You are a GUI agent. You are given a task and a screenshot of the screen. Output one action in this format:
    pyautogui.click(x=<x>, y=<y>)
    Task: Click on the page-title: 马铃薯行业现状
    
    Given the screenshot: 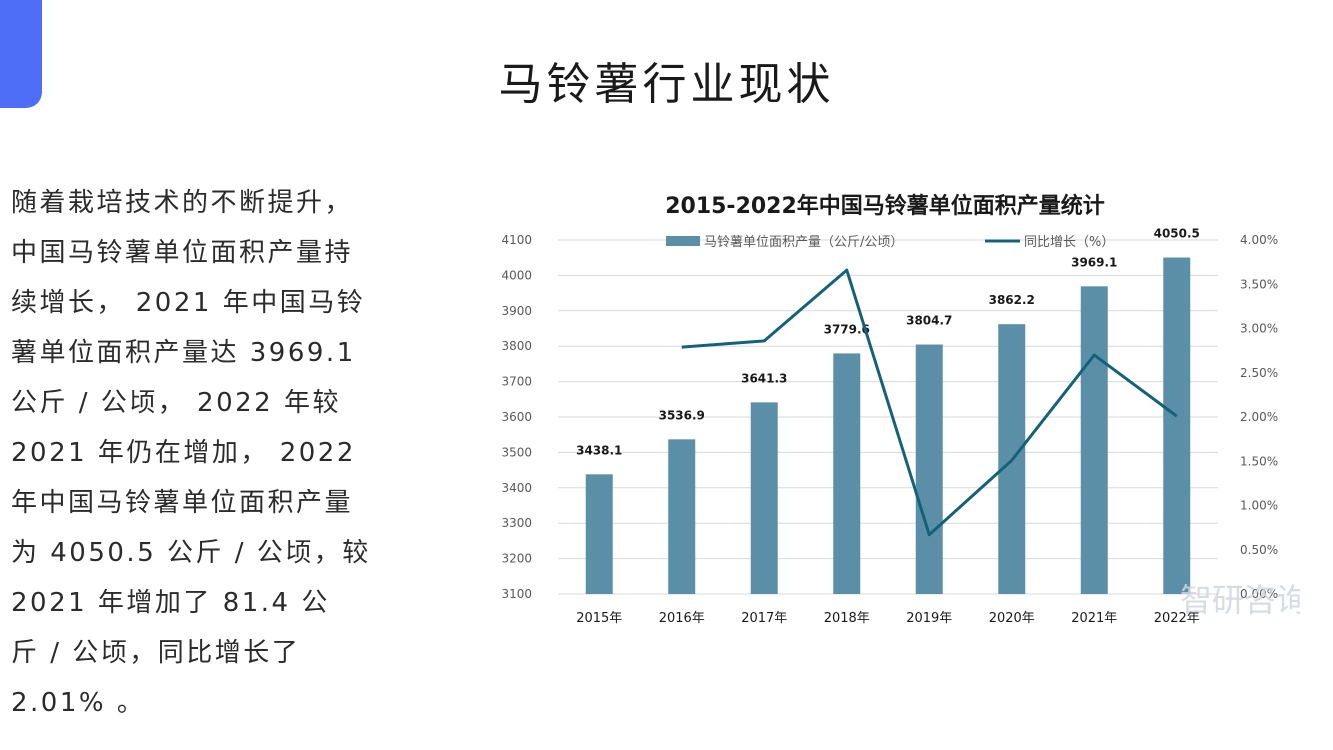 What is the action you would take?
    pyautogui.click(x=666, y=84)
    